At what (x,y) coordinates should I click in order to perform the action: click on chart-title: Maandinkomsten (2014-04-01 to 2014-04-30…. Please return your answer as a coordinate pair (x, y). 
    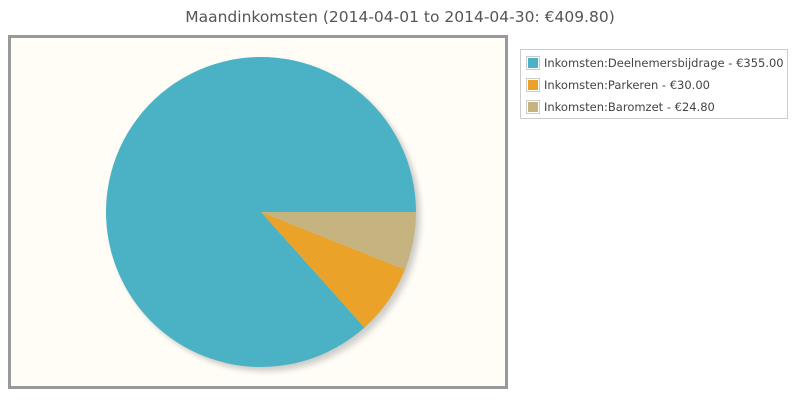
    Looking at the image, I should click on (400, 17).